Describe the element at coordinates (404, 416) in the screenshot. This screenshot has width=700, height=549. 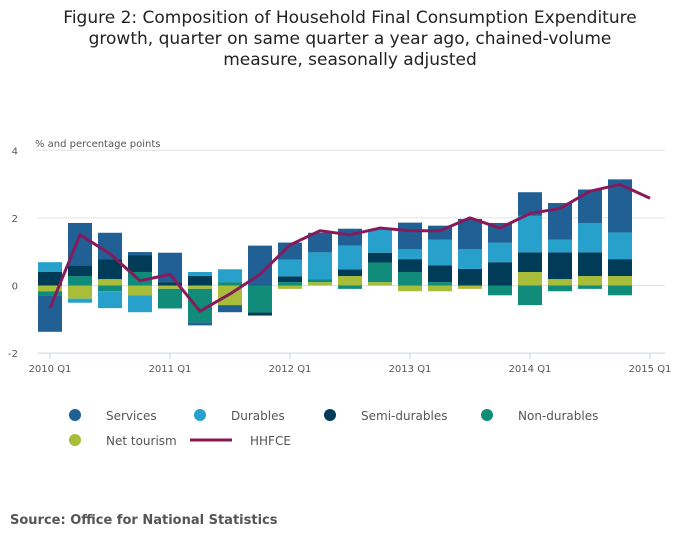
I see `legend-label: Semi-durables` at that location.